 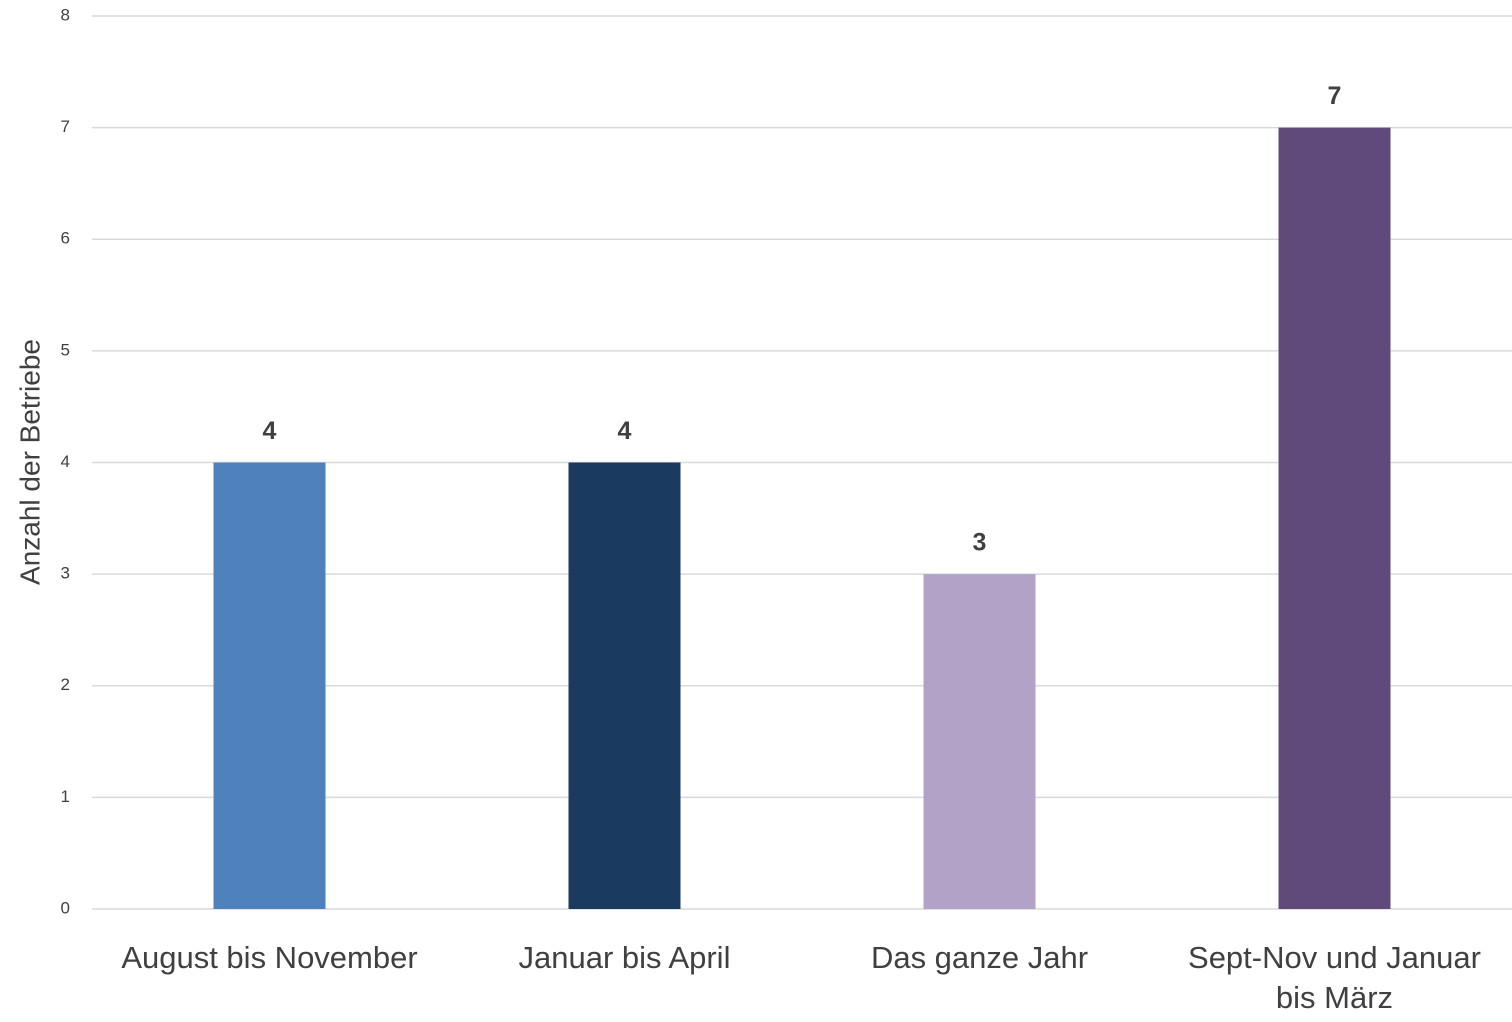 What do you see at coordinates (65, 684) in the screenshot?
I see `y-tick-label: 2` at bounding box center [65, 684].